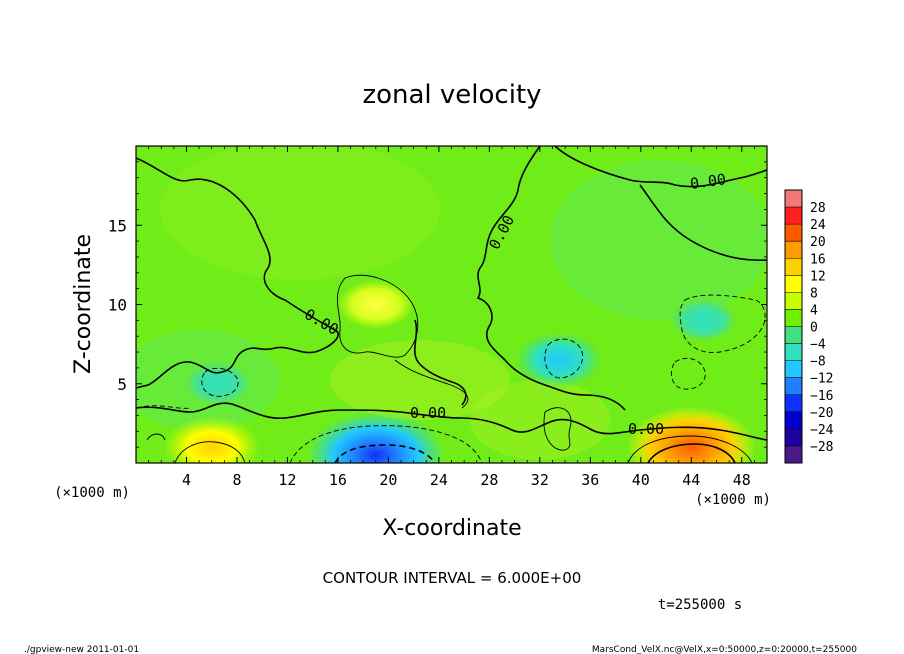 The image size is (904, 654). What do you see at coordinates (818, 362) in the screenshot?
I see `colorbar-label: −8` at bounding box center [818, 362].